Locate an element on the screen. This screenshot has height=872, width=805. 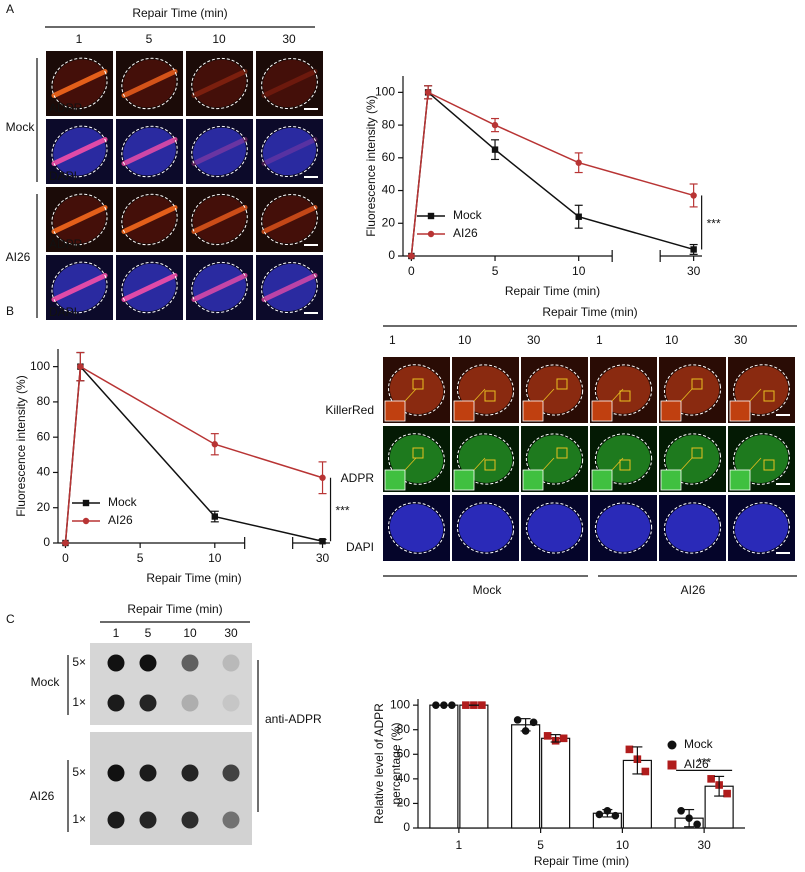
y-tick-label: 0 is located at coordinates (391, 255).